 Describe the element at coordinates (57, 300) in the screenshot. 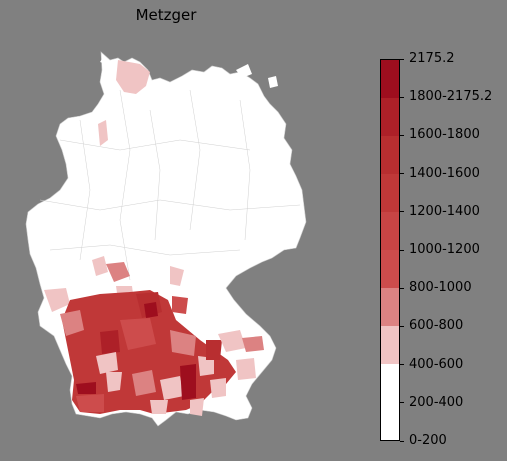

I see `district-c4` at that location.